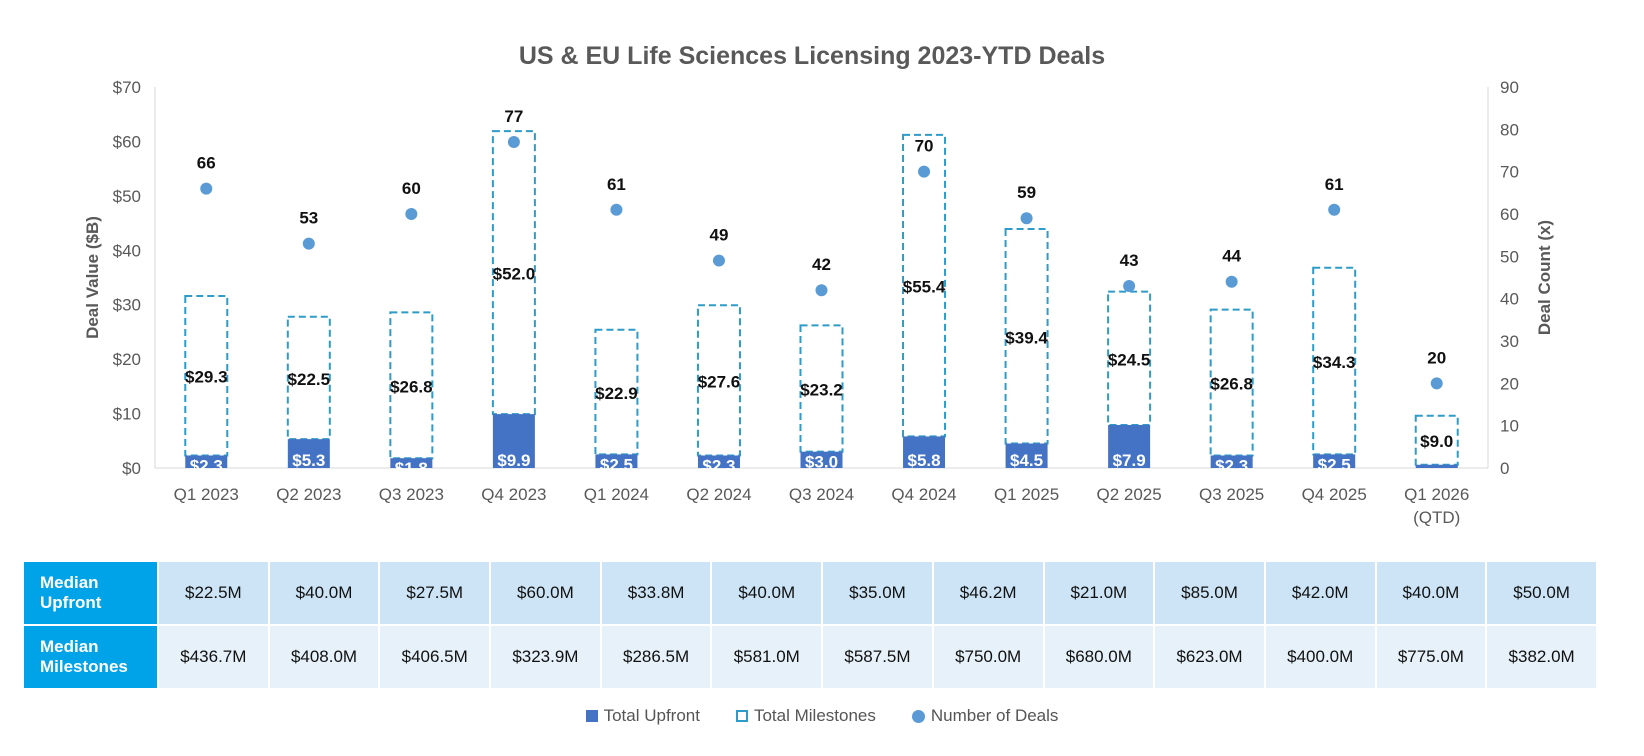 The height and width of the screenshot is (756, 1644). Describe the element at coordinates (814, 715) in the screenshot. I see `legend-label-milestones: Total Milestones` at that location.